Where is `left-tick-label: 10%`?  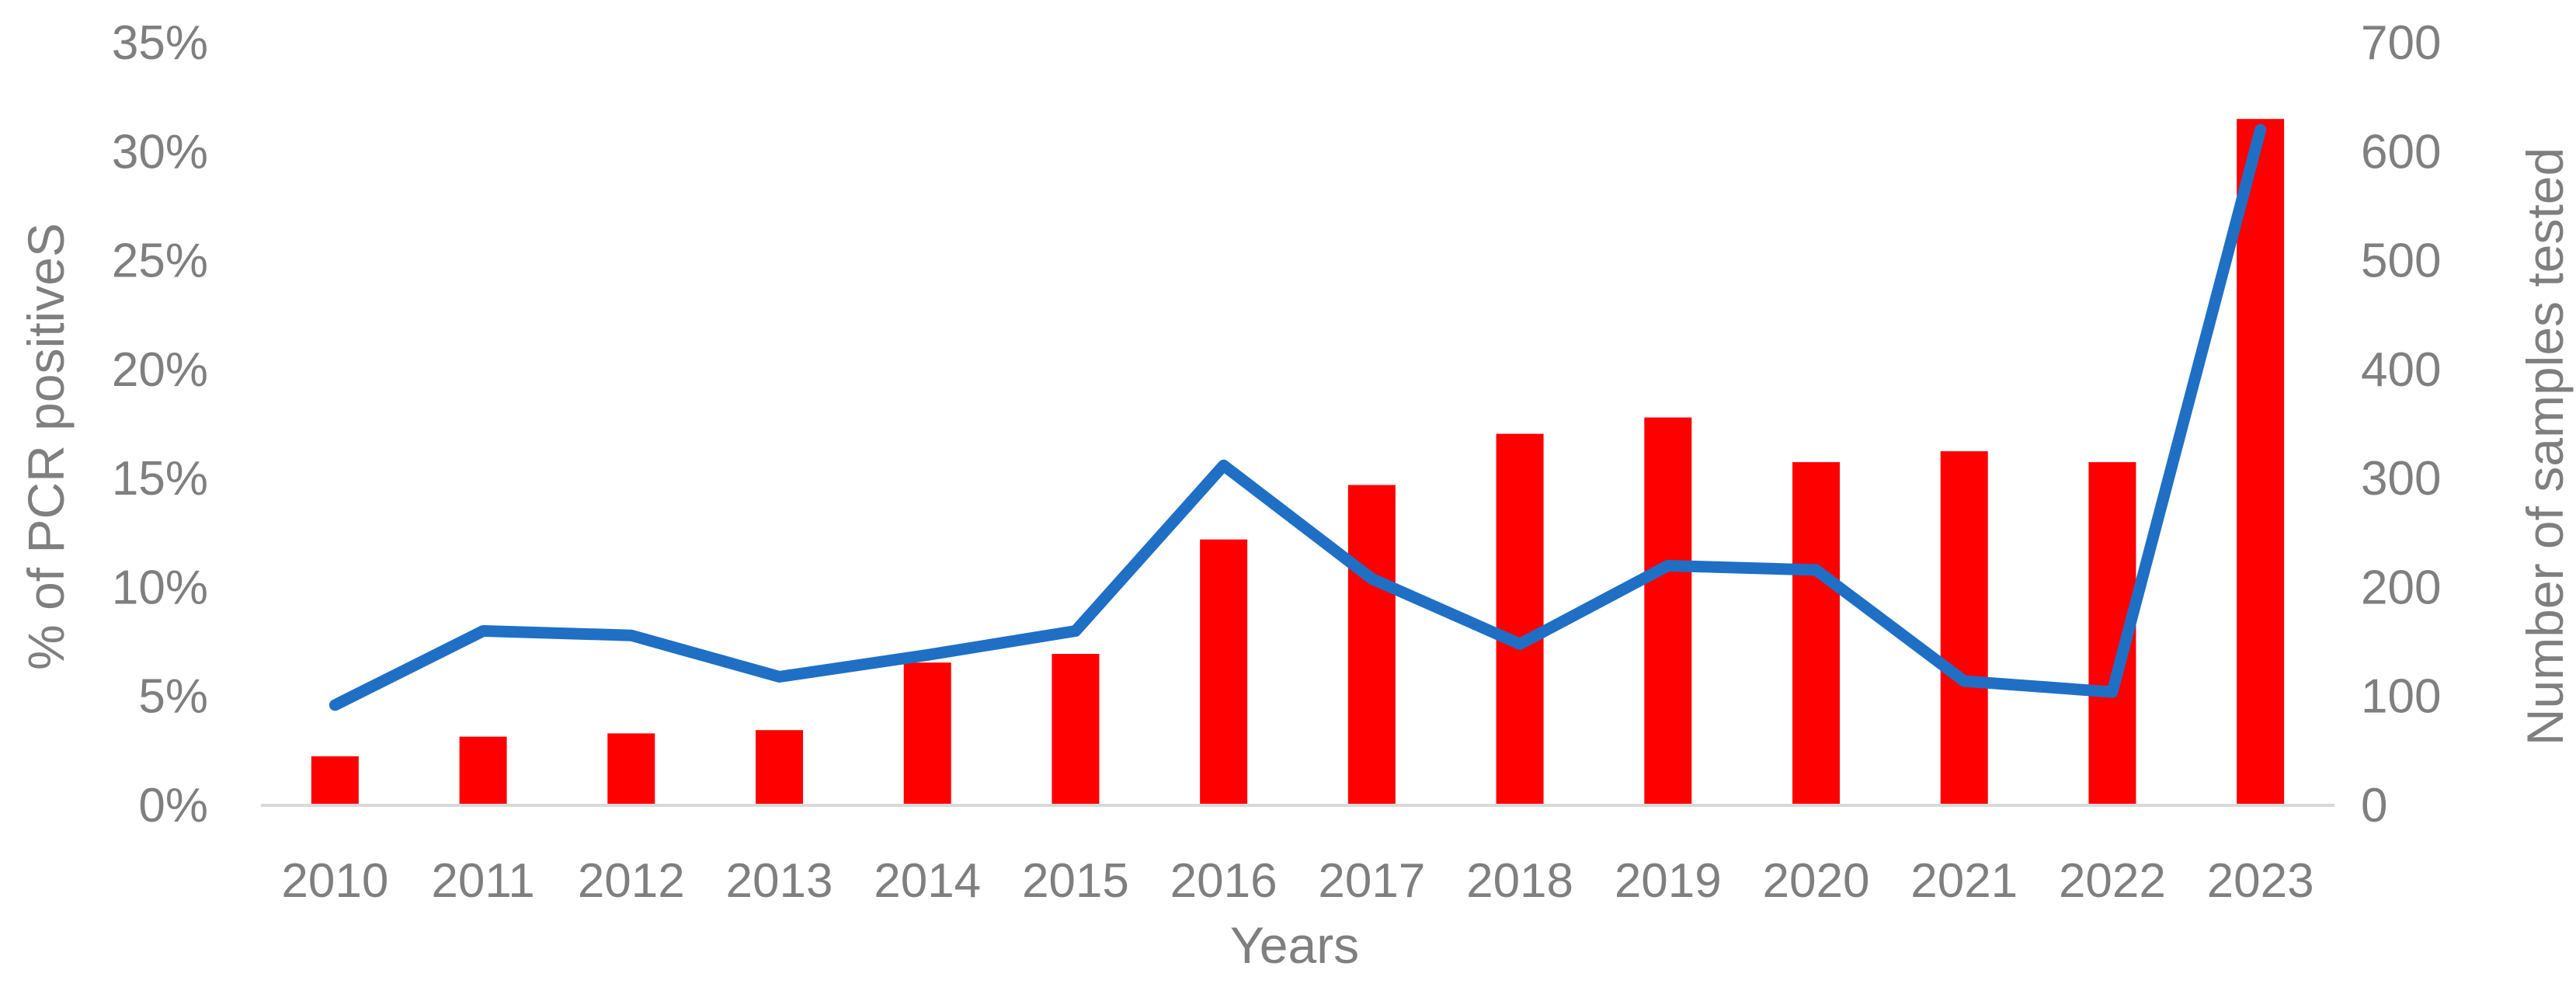
left-tick-label: 10% is located at coordinates (160, 587).